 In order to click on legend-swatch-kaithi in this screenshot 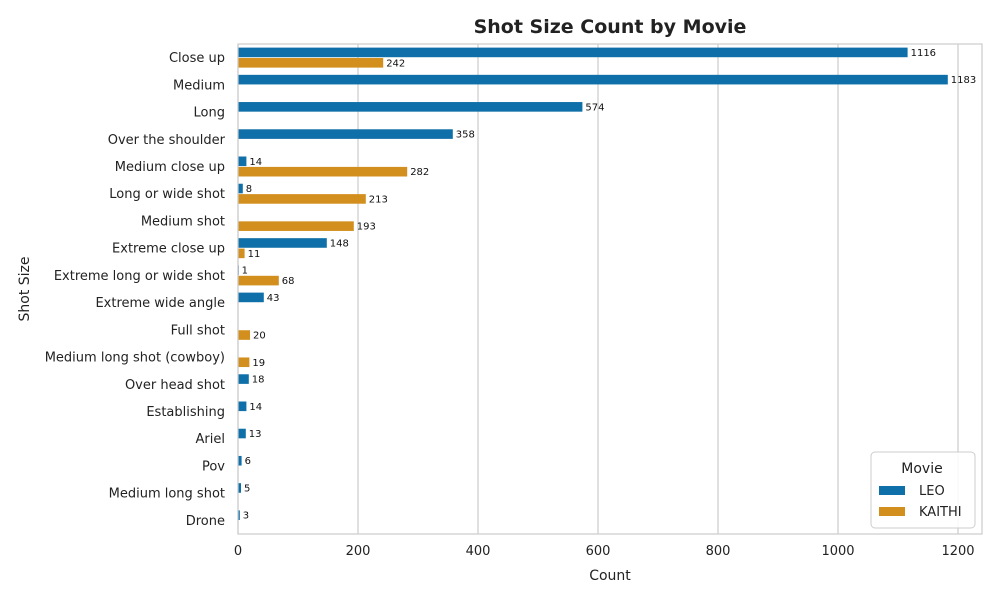, I will do `click(892, 511)`.